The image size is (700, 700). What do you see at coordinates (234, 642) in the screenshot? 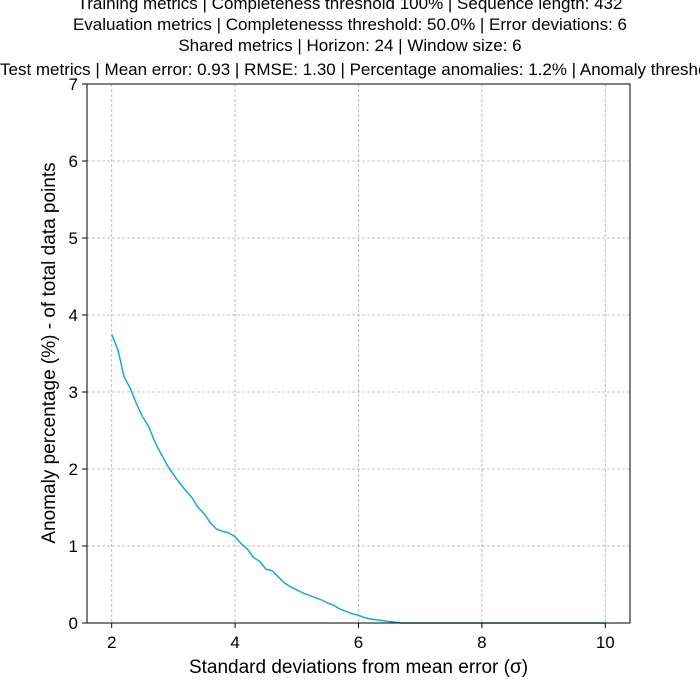
I see `x-tick-label: 4` at bounding box center [234, 642].